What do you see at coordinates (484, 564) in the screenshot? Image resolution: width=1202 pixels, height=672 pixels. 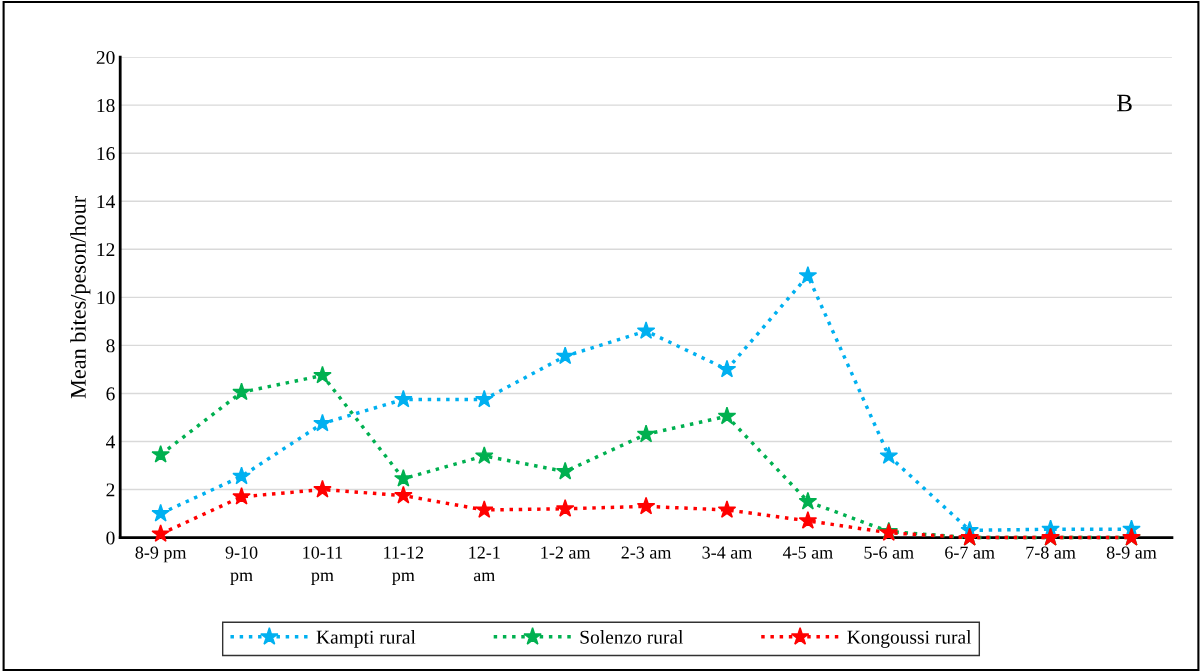 I see `x-tick-label: 12-1 am` at bounding box center [484, 564].